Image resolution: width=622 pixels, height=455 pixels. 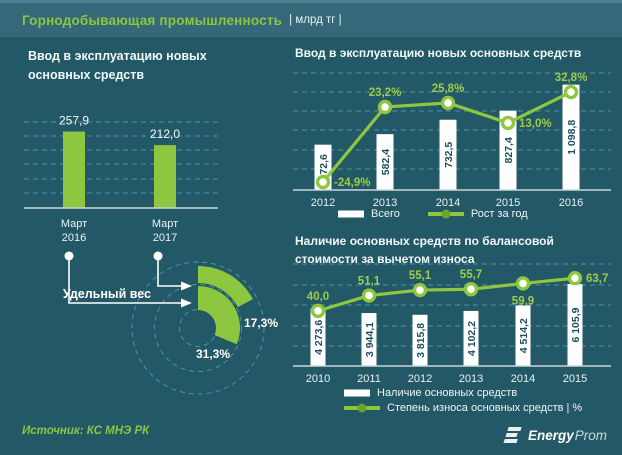 What do you see at coordinates (124, 282) in the screenshot?
I see `connector-line-2016` at bounding box center [124, 282].